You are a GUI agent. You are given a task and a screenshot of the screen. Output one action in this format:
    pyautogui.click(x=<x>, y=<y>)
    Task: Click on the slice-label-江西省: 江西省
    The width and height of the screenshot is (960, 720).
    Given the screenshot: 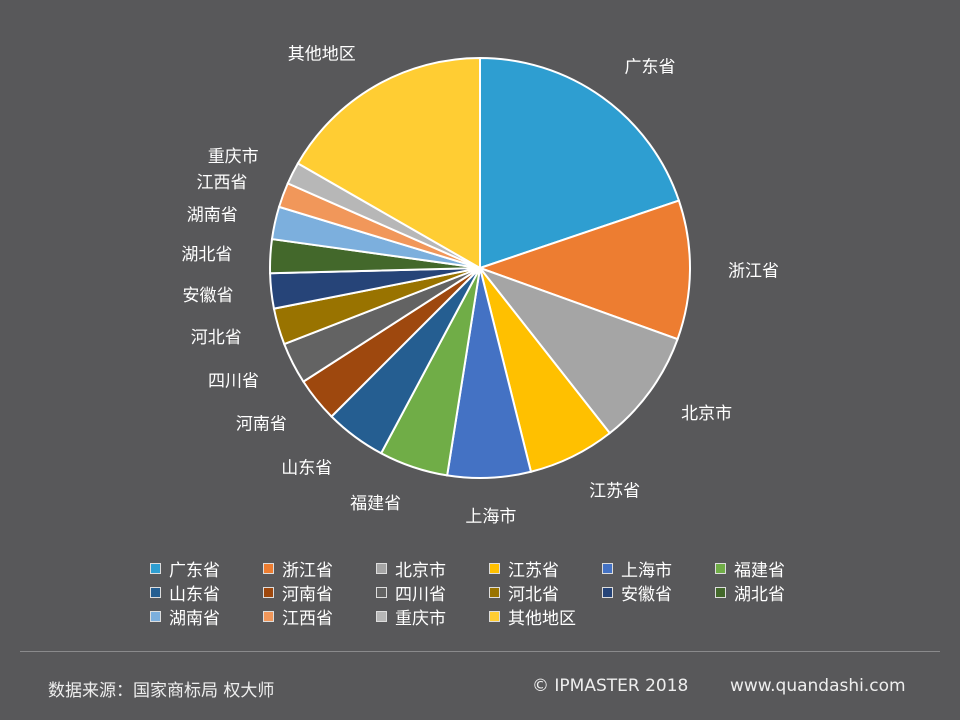 What is the action you would take?
    pyautogui.click(x=222, y=183)
    